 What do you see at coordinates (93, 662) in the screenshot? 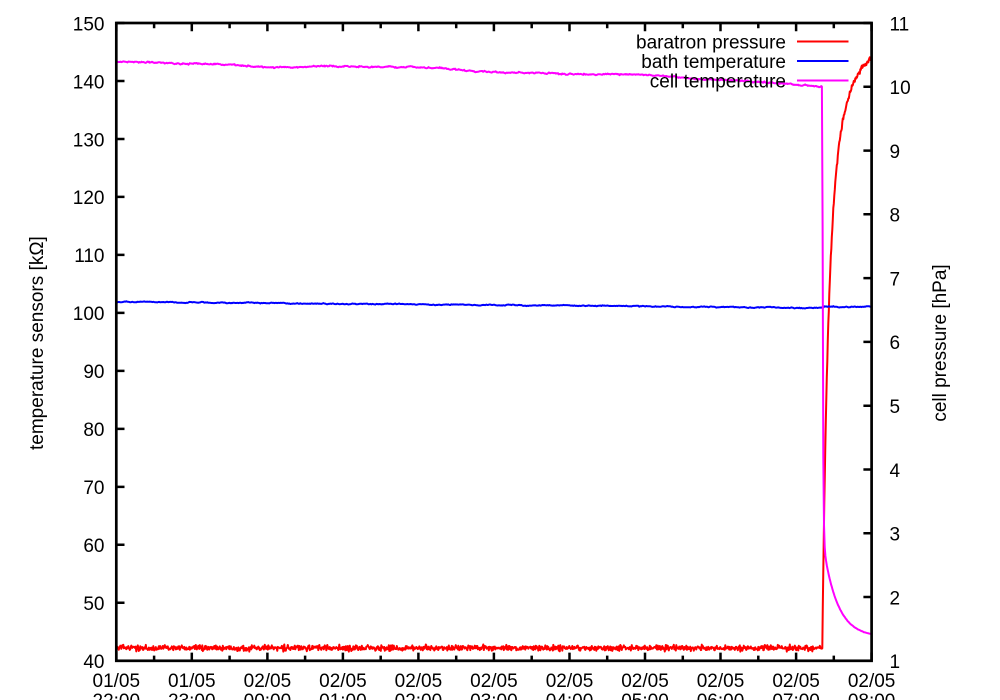
I see `svg-text: 40` at bounding box center [93, 662].